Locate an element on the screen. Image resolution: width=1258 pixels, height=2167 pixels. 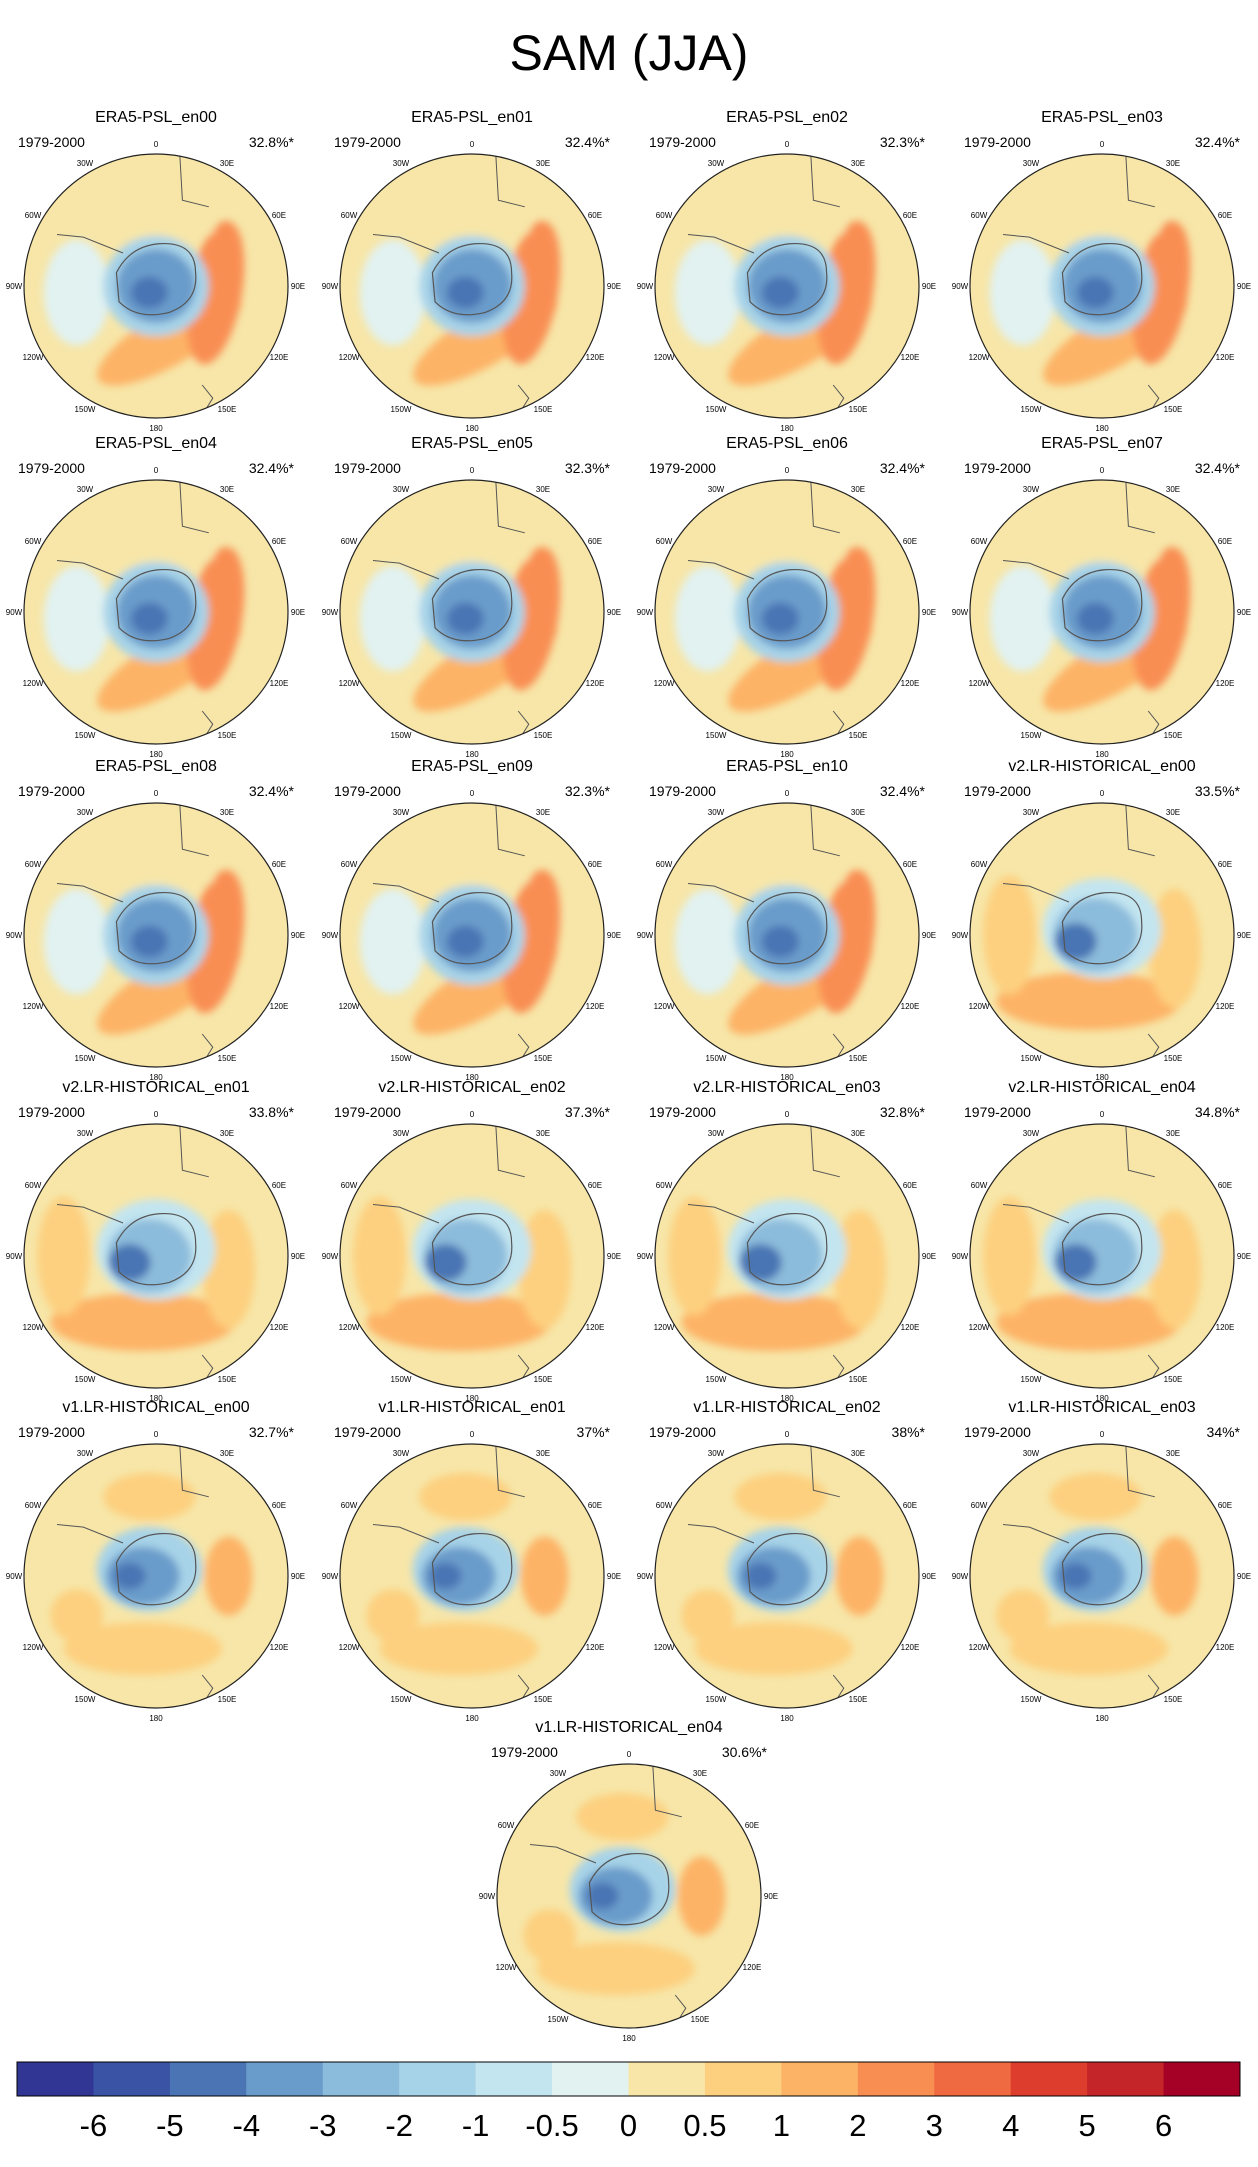
panel-explained-variance: 30.6%* is located at coordinates (745, 1752).